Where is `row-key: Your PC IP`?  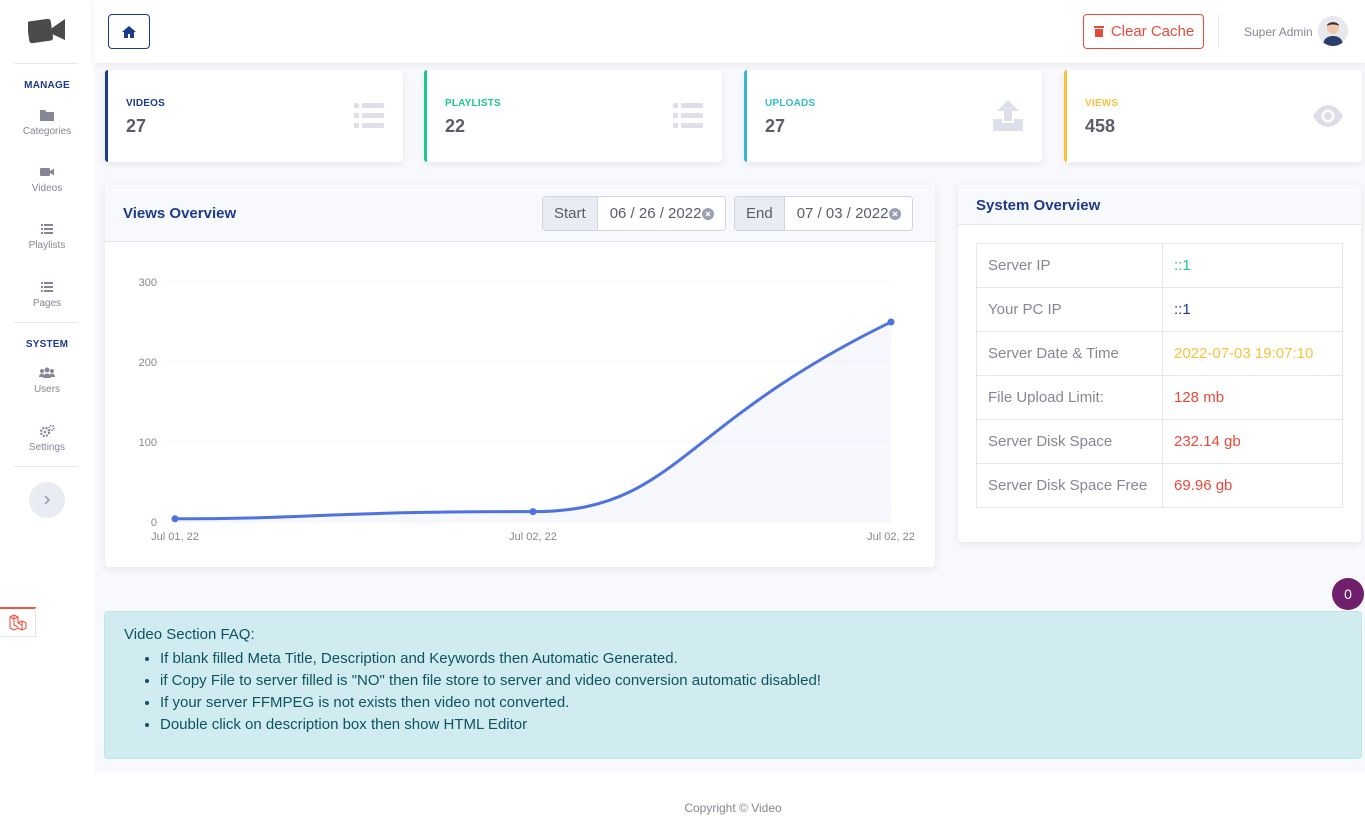
row-key: Your PC IP is located at coordinates (1069, 309).